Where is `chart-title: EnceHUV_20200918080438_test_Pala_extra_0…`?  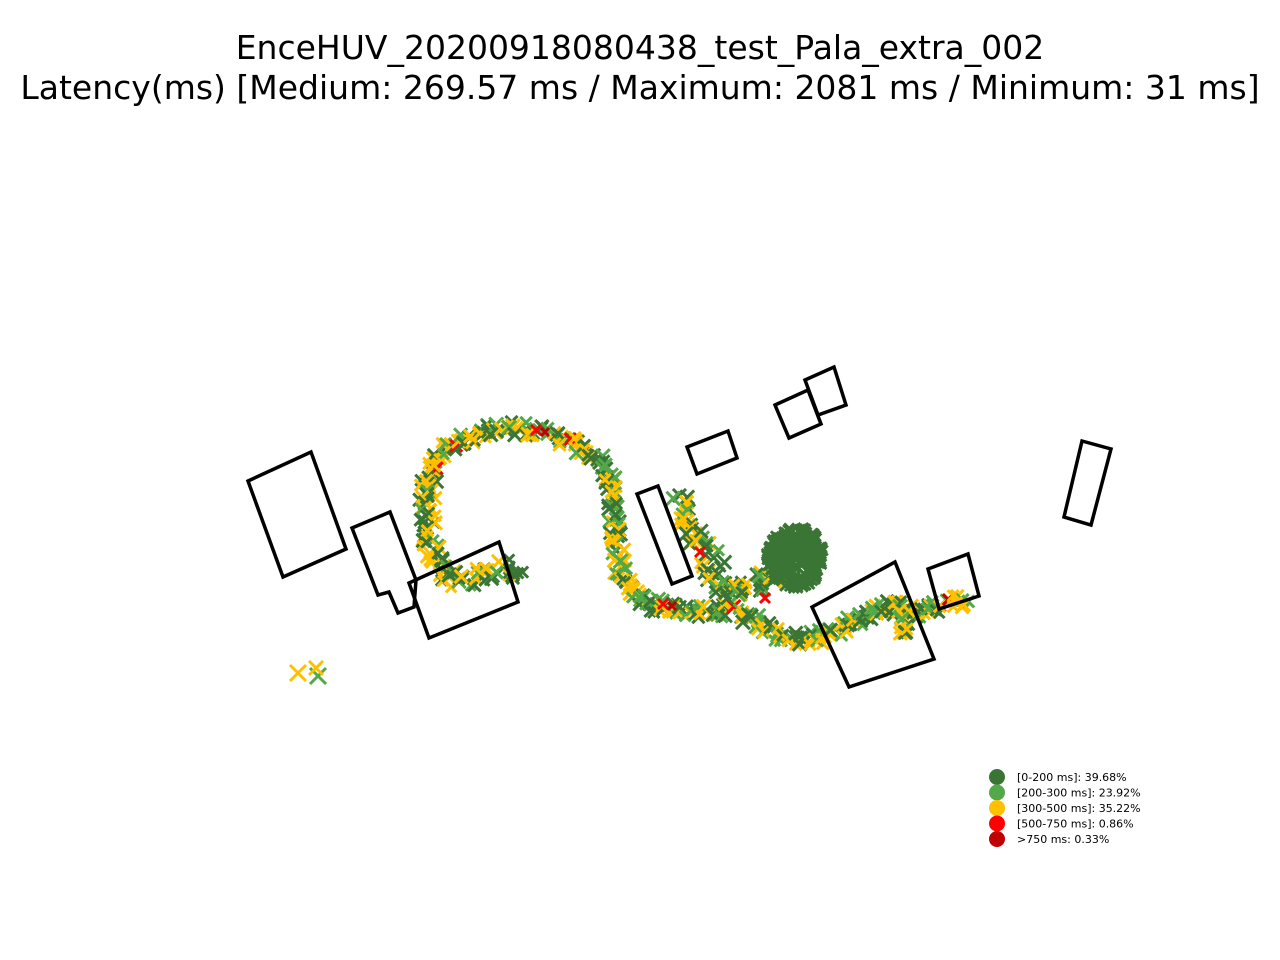 chart-title: EnceHUV_20200918080438_test_Pala_extra_0… is located at coordinates (640, 47).